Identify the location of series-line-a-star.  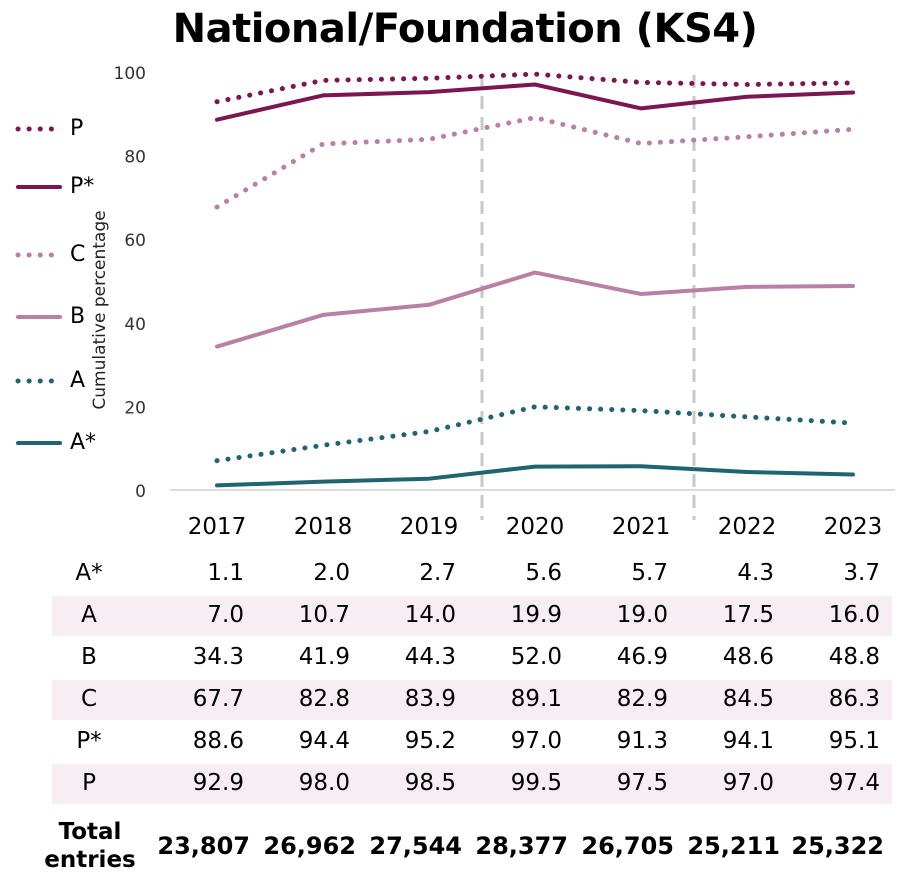
(535, 476).